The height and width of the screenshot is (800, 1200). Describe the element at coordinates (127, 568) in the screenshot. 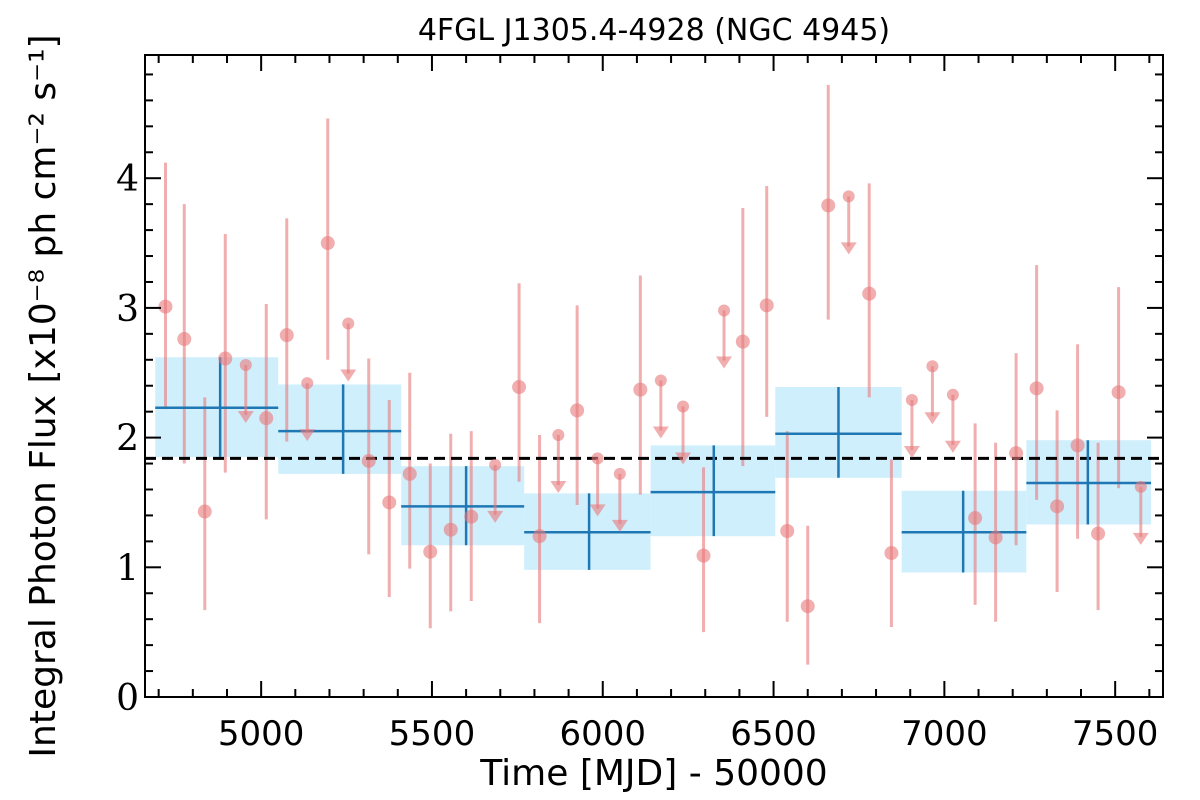

I see `y-tick-label: 1` at that location.